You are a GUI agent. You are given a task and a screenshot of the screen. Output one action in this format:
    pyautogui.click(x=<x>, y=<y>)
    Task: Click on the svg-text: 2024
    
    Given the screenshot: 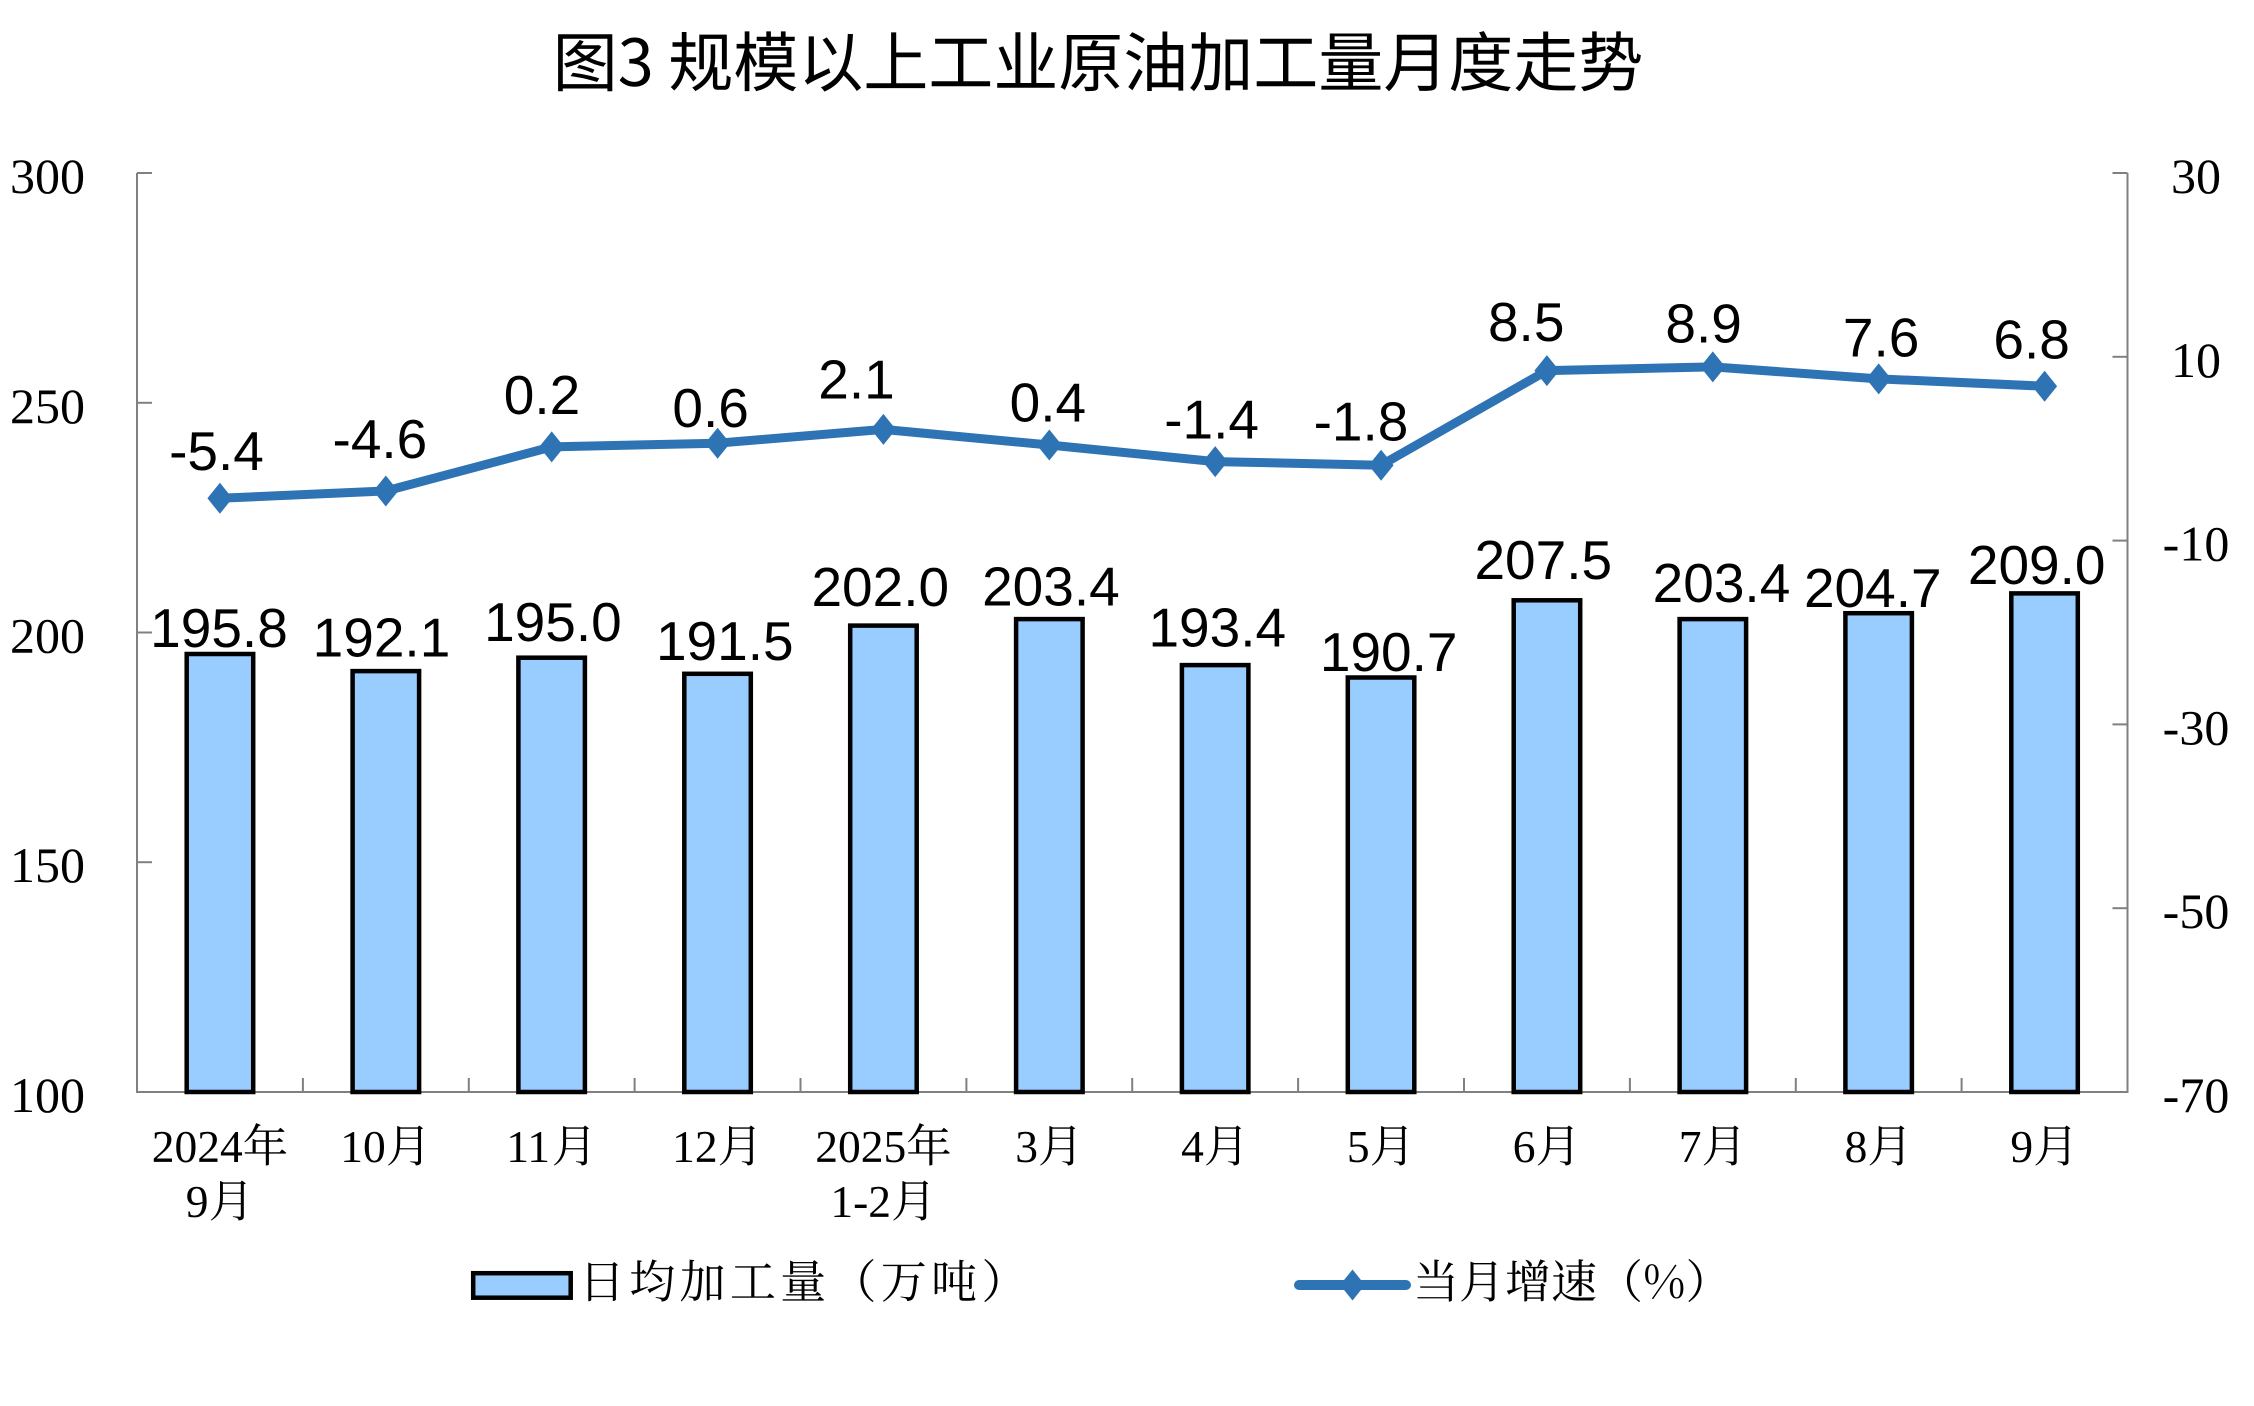 What is the action you would take?
    pyautogui.click(x=197, y=1146)
    